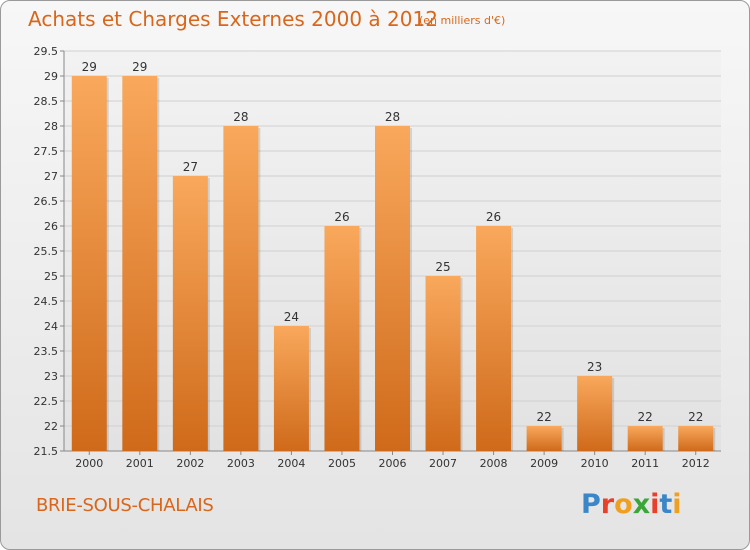 Image resolution: width=750 pixels, height=550 pixels. I want to click on y-tick-label: 26.5, so click(46, 201).